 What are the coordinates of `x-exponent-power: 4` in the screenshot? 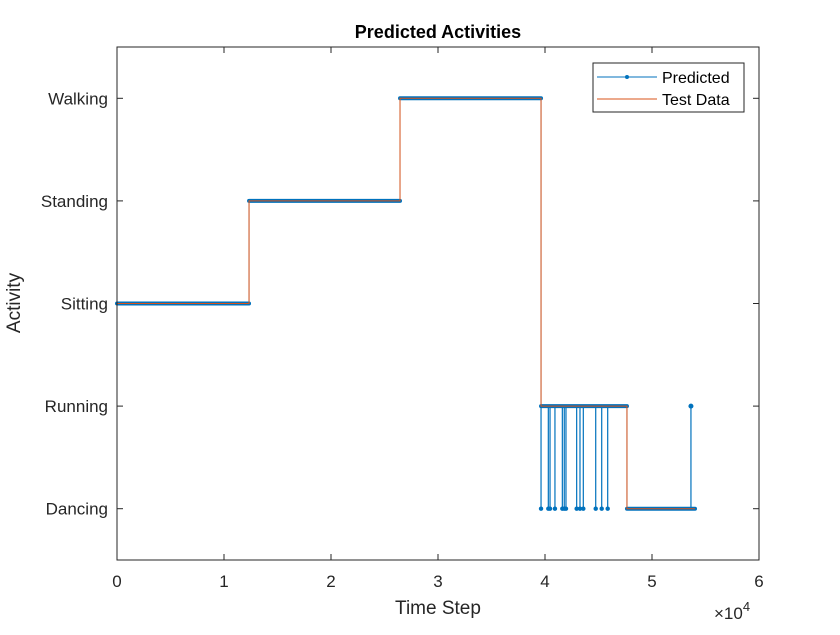 It's located at (746, 606).